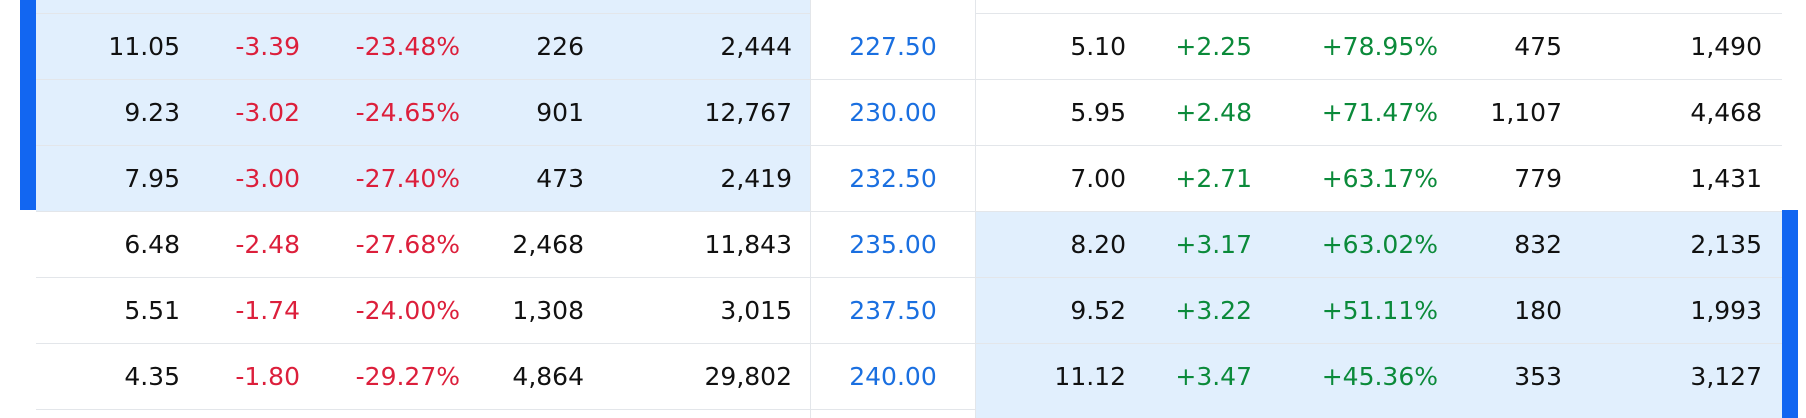 This screenshot has height=418, width=1806. Describe the element at coordinates (423, 6) in the screenshot. I see `call-itm-highlight` at that location.